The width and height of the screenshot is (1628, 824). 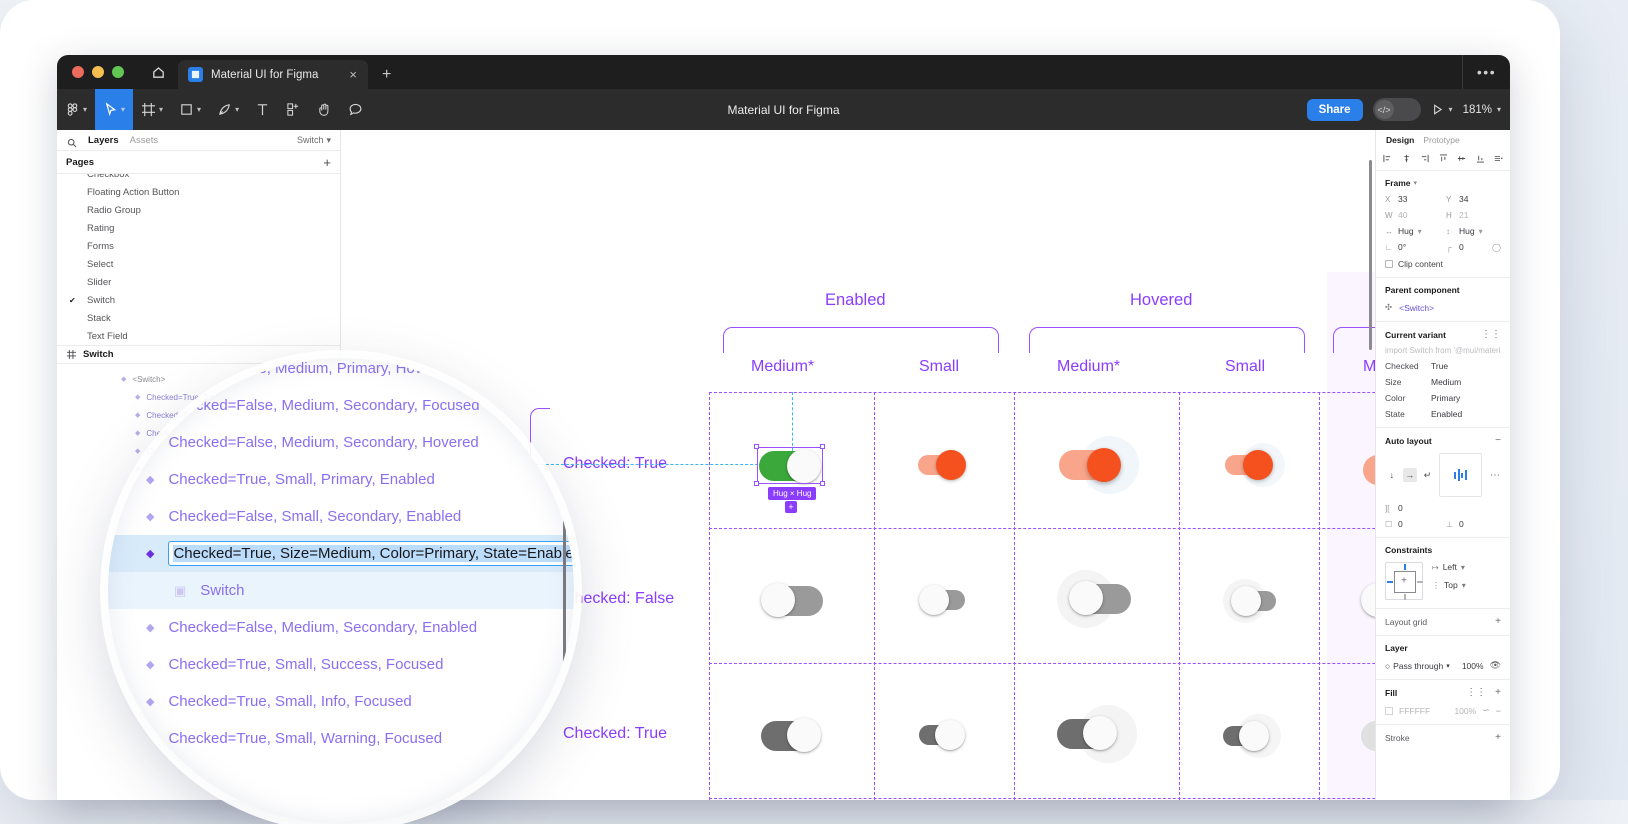 I want to click on switch-unchecked-medium-secondary-focused, so click(x=1368, y=600).